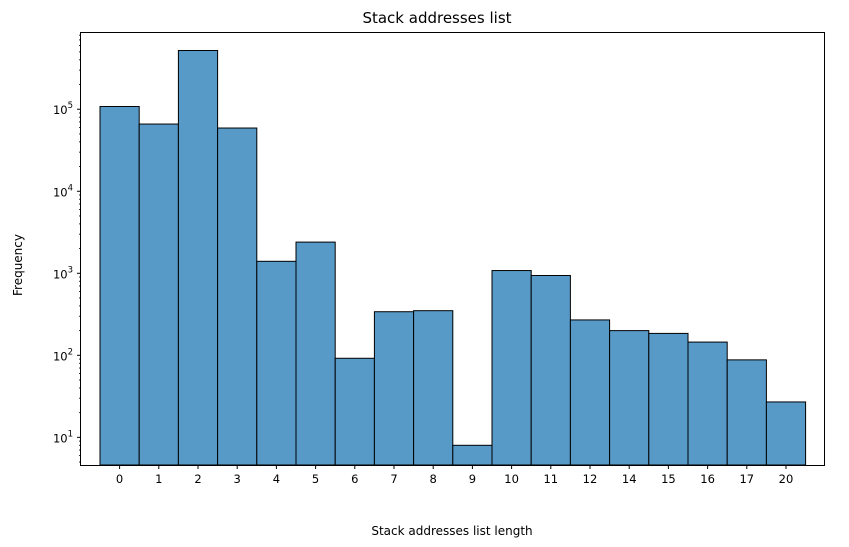 The height and width of the screenshot is (547, 849). Describe the element at coordinates (550, 479) in the screenshot. I see `x-tick-label: 11` at that location.